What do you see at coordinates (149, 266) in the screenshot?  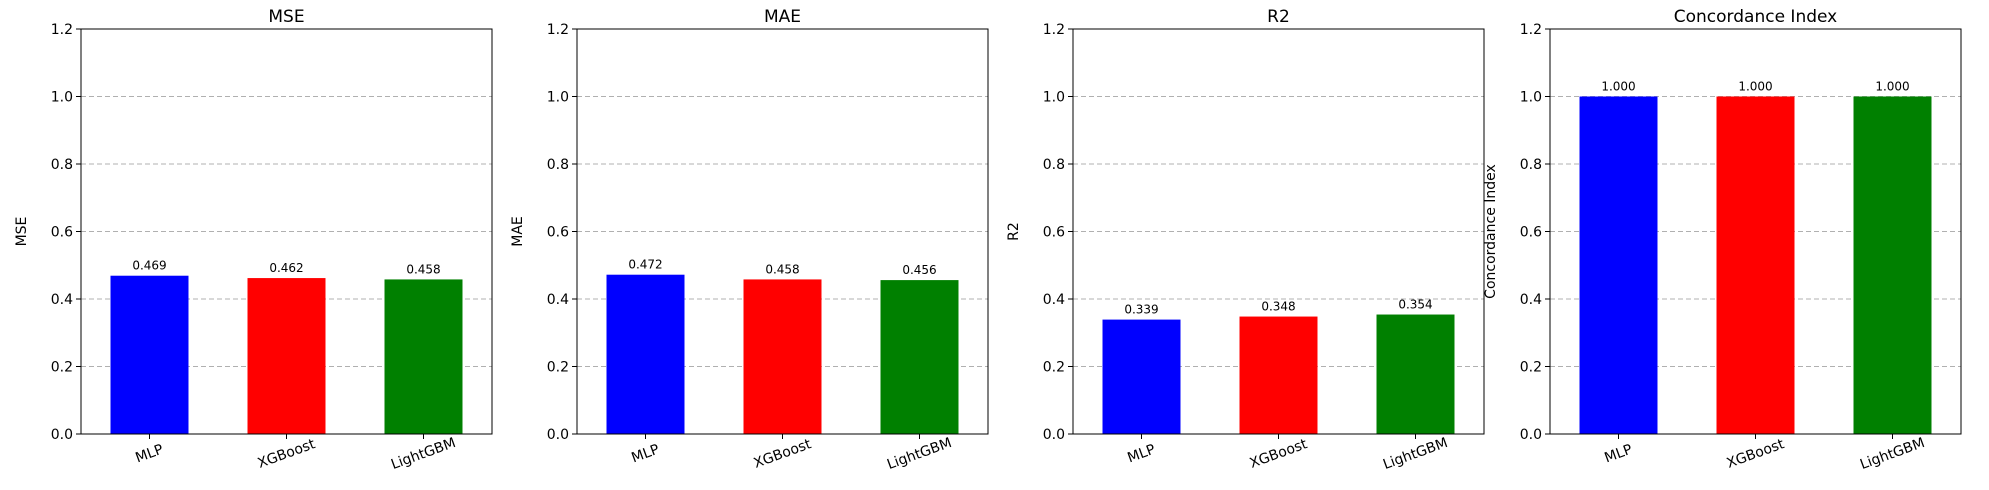 I see `data-label: 0.469` at bounding box center [149, 266].